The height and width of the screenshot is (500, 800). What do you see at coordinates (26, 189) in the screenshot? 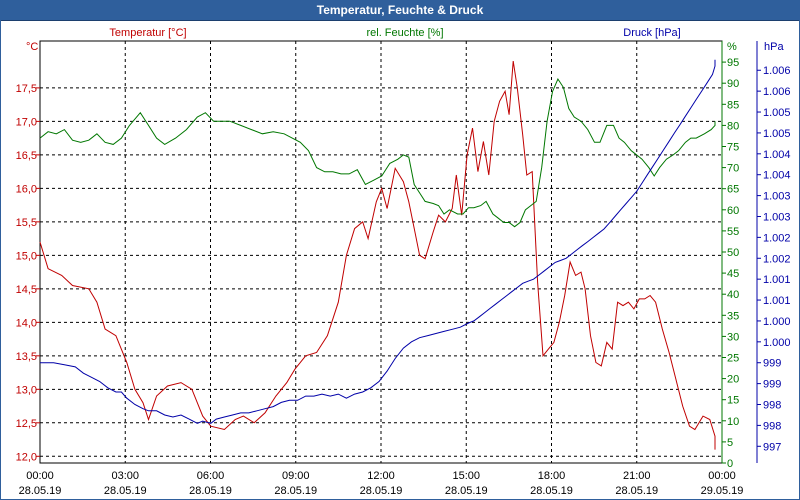
I see `temperature-tick-label: 16,0` at bounding box center [26, 189].